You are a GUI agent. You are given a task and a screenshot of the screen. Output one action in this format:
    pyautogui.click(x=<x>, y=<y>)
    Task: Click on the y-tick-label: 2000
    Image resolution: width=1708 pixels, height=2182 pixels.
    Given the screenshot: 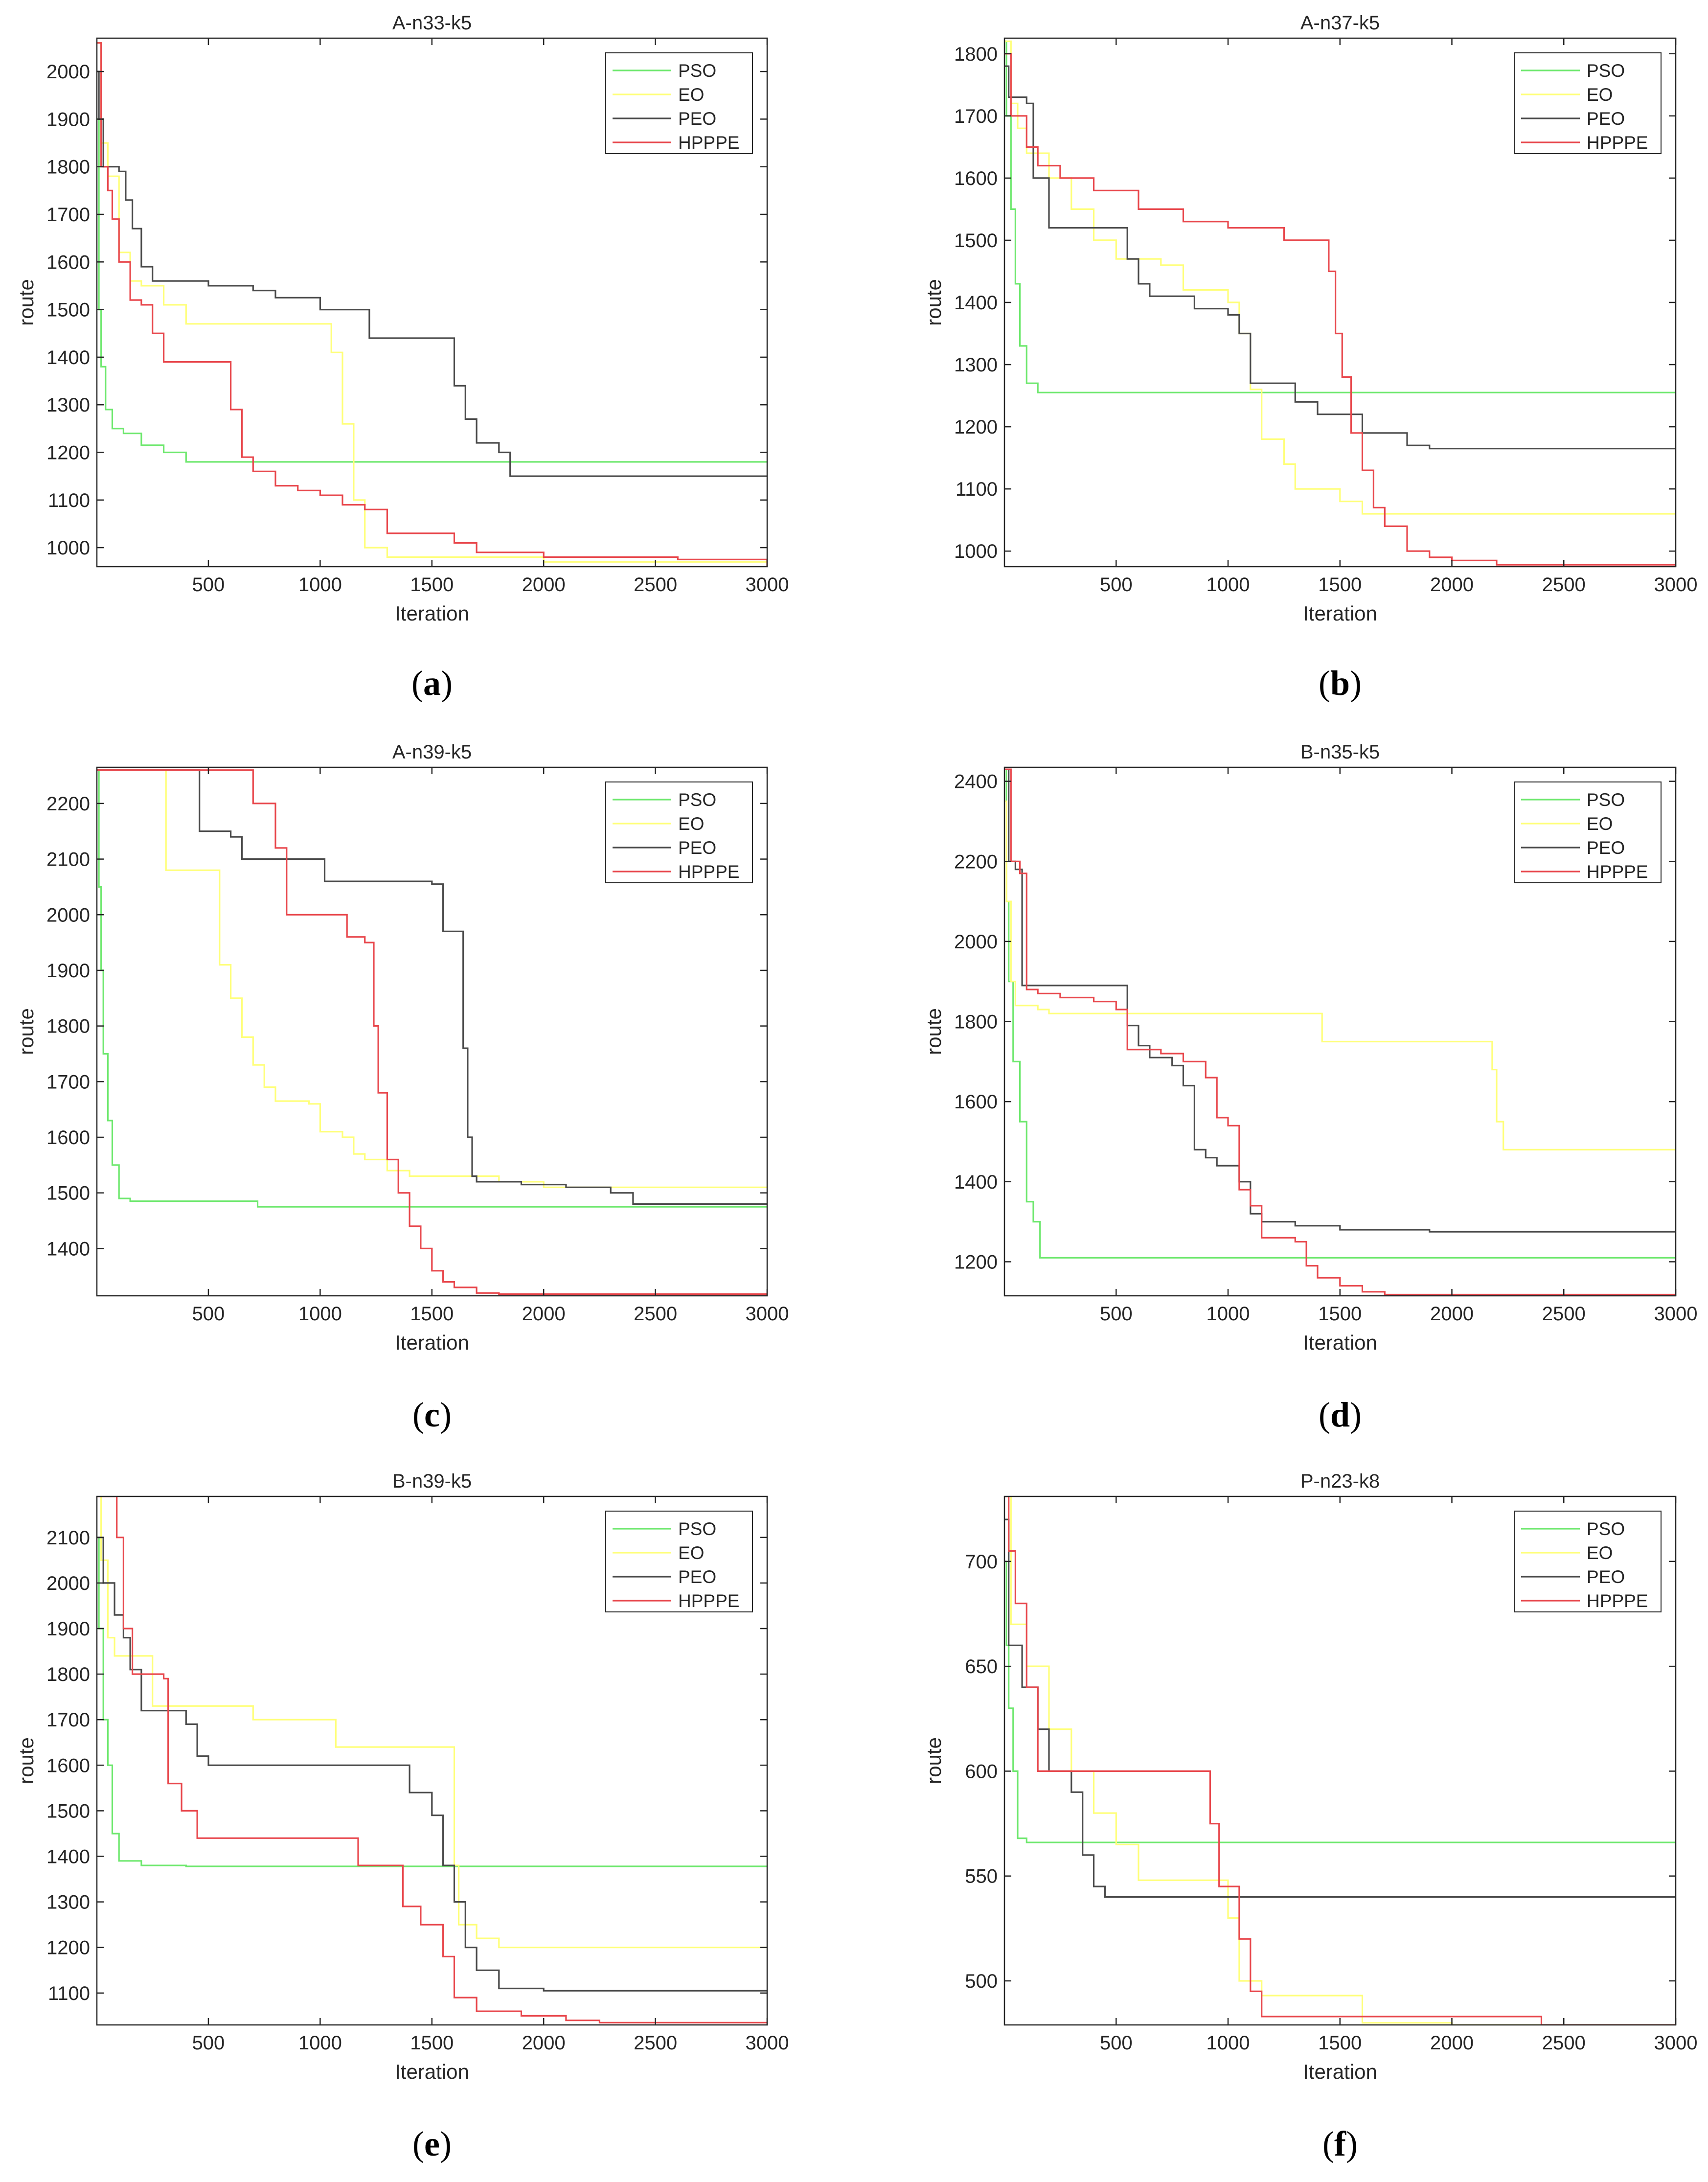 What is the action you would take?
    pyautogui.click(x=976, y=942)
    